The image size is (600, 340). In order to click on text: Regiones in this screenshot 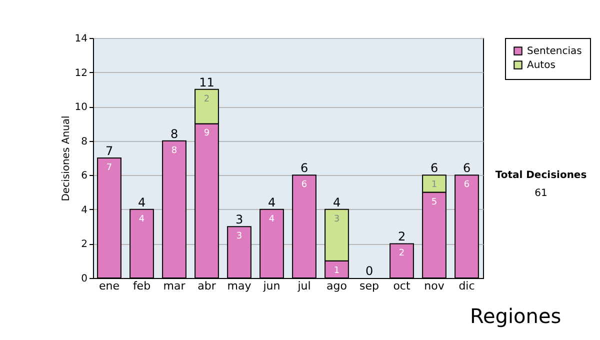, I will do `click(516, 316)`.